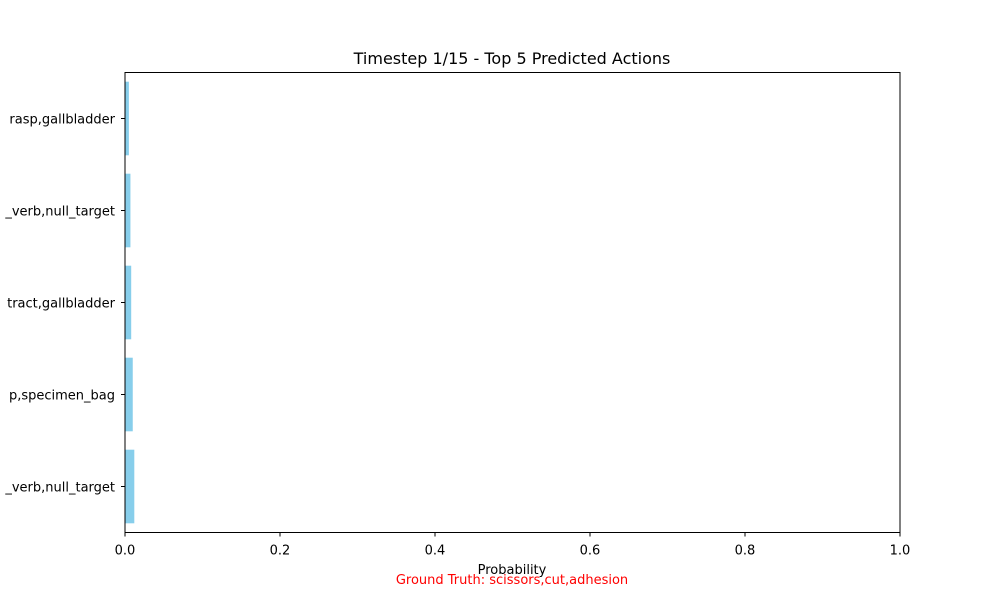 This screenshot has height=600, width=1000. Describe the element at coordinates (62, 396) in the screenshot. I see `y-tick-label: p,specimen_bag` at that location.